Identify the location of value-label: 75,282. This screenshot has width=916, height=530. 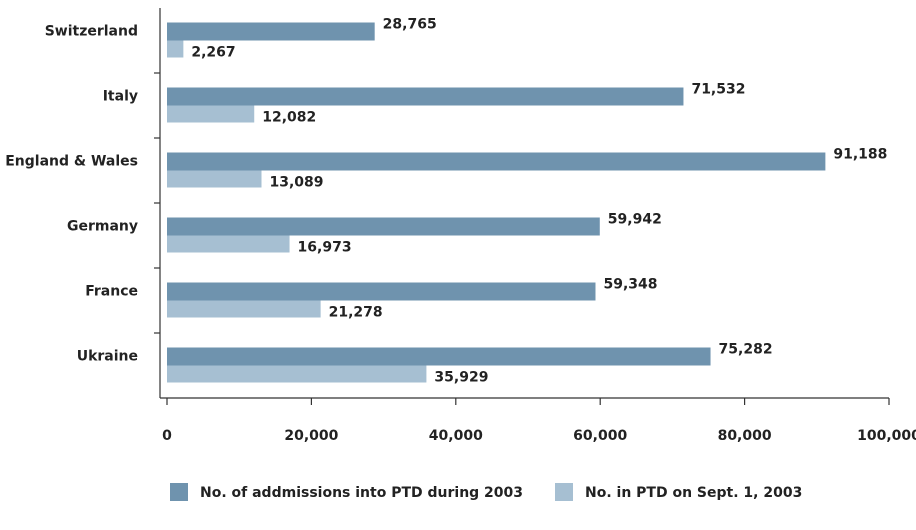
(746, 350).